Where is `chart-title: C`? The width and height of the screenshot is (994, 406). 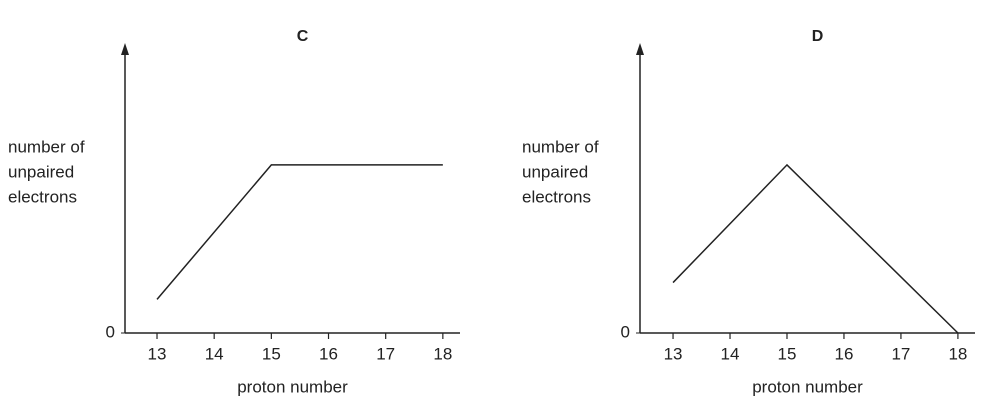
chart-title: C is located at coordinates (303, 36).